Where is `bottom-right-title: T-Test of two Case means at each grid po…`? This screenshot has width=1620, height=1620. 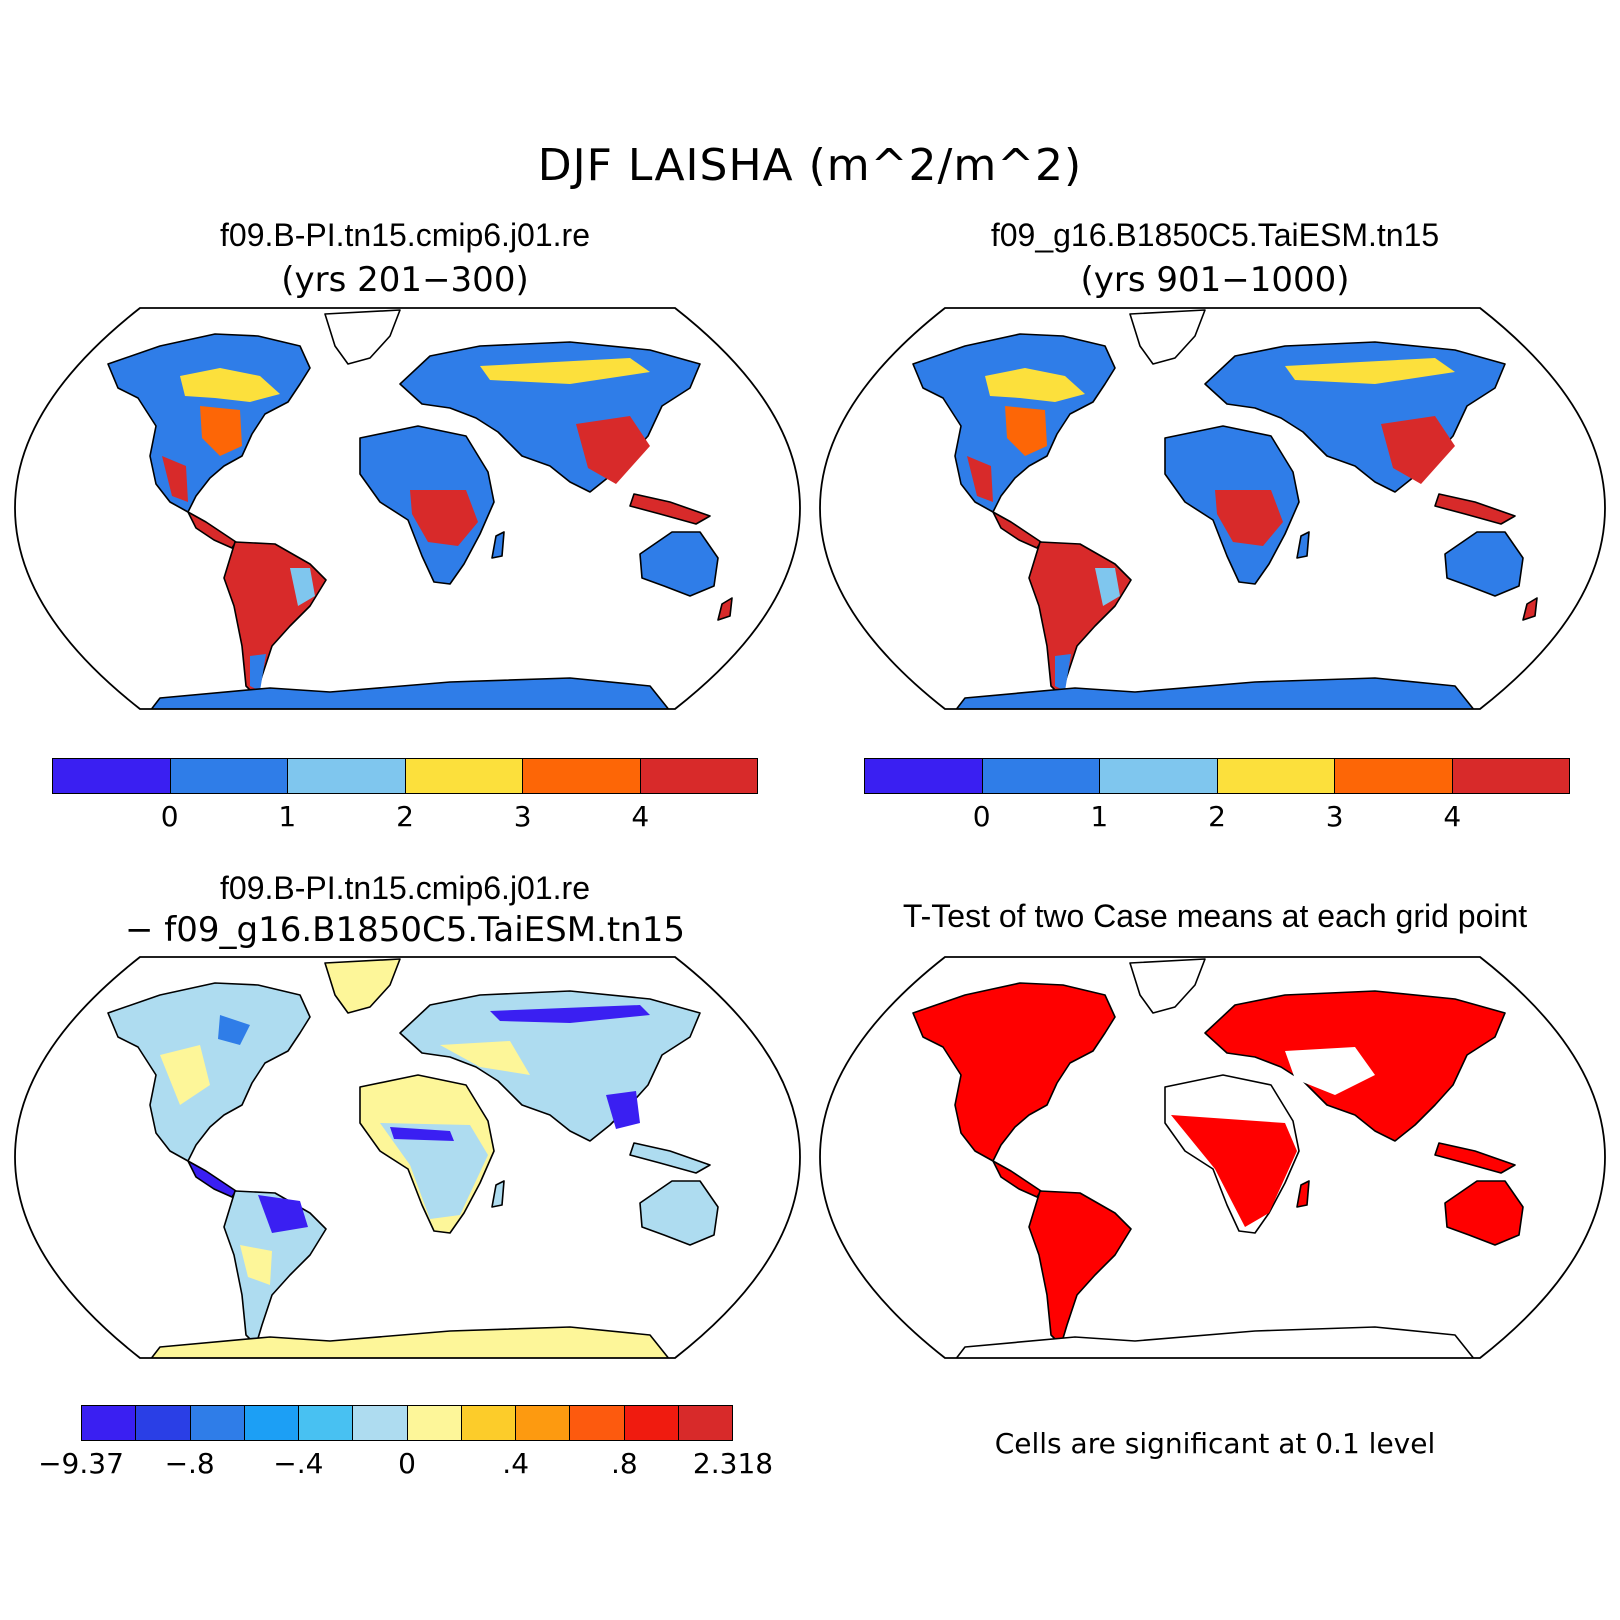
bottom-right-title: T-Test of two Case means at each grid po… is located at coordinates (1215, 916).